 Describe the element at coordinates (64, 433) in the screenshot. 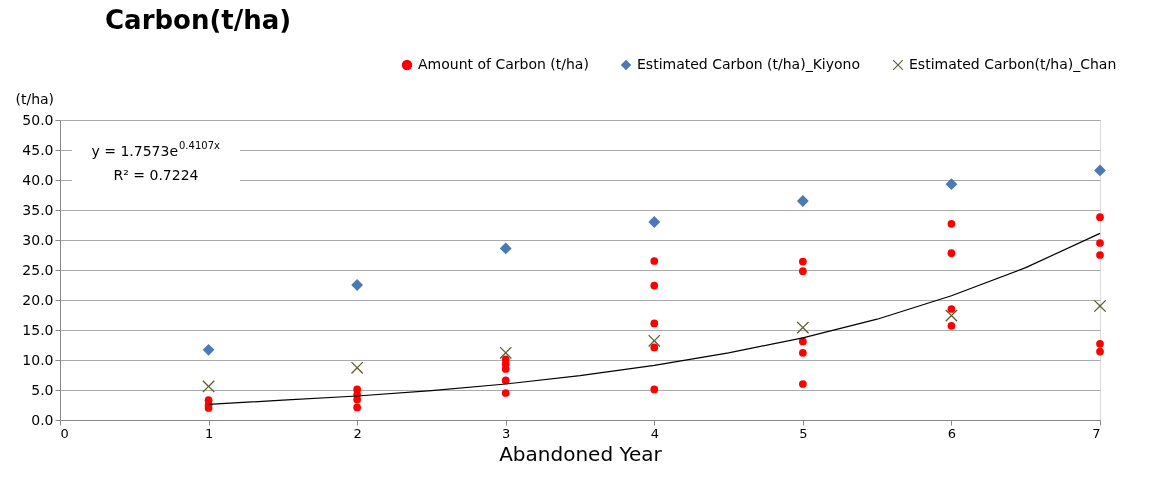

I see `x-tick-label: 0` at that location.